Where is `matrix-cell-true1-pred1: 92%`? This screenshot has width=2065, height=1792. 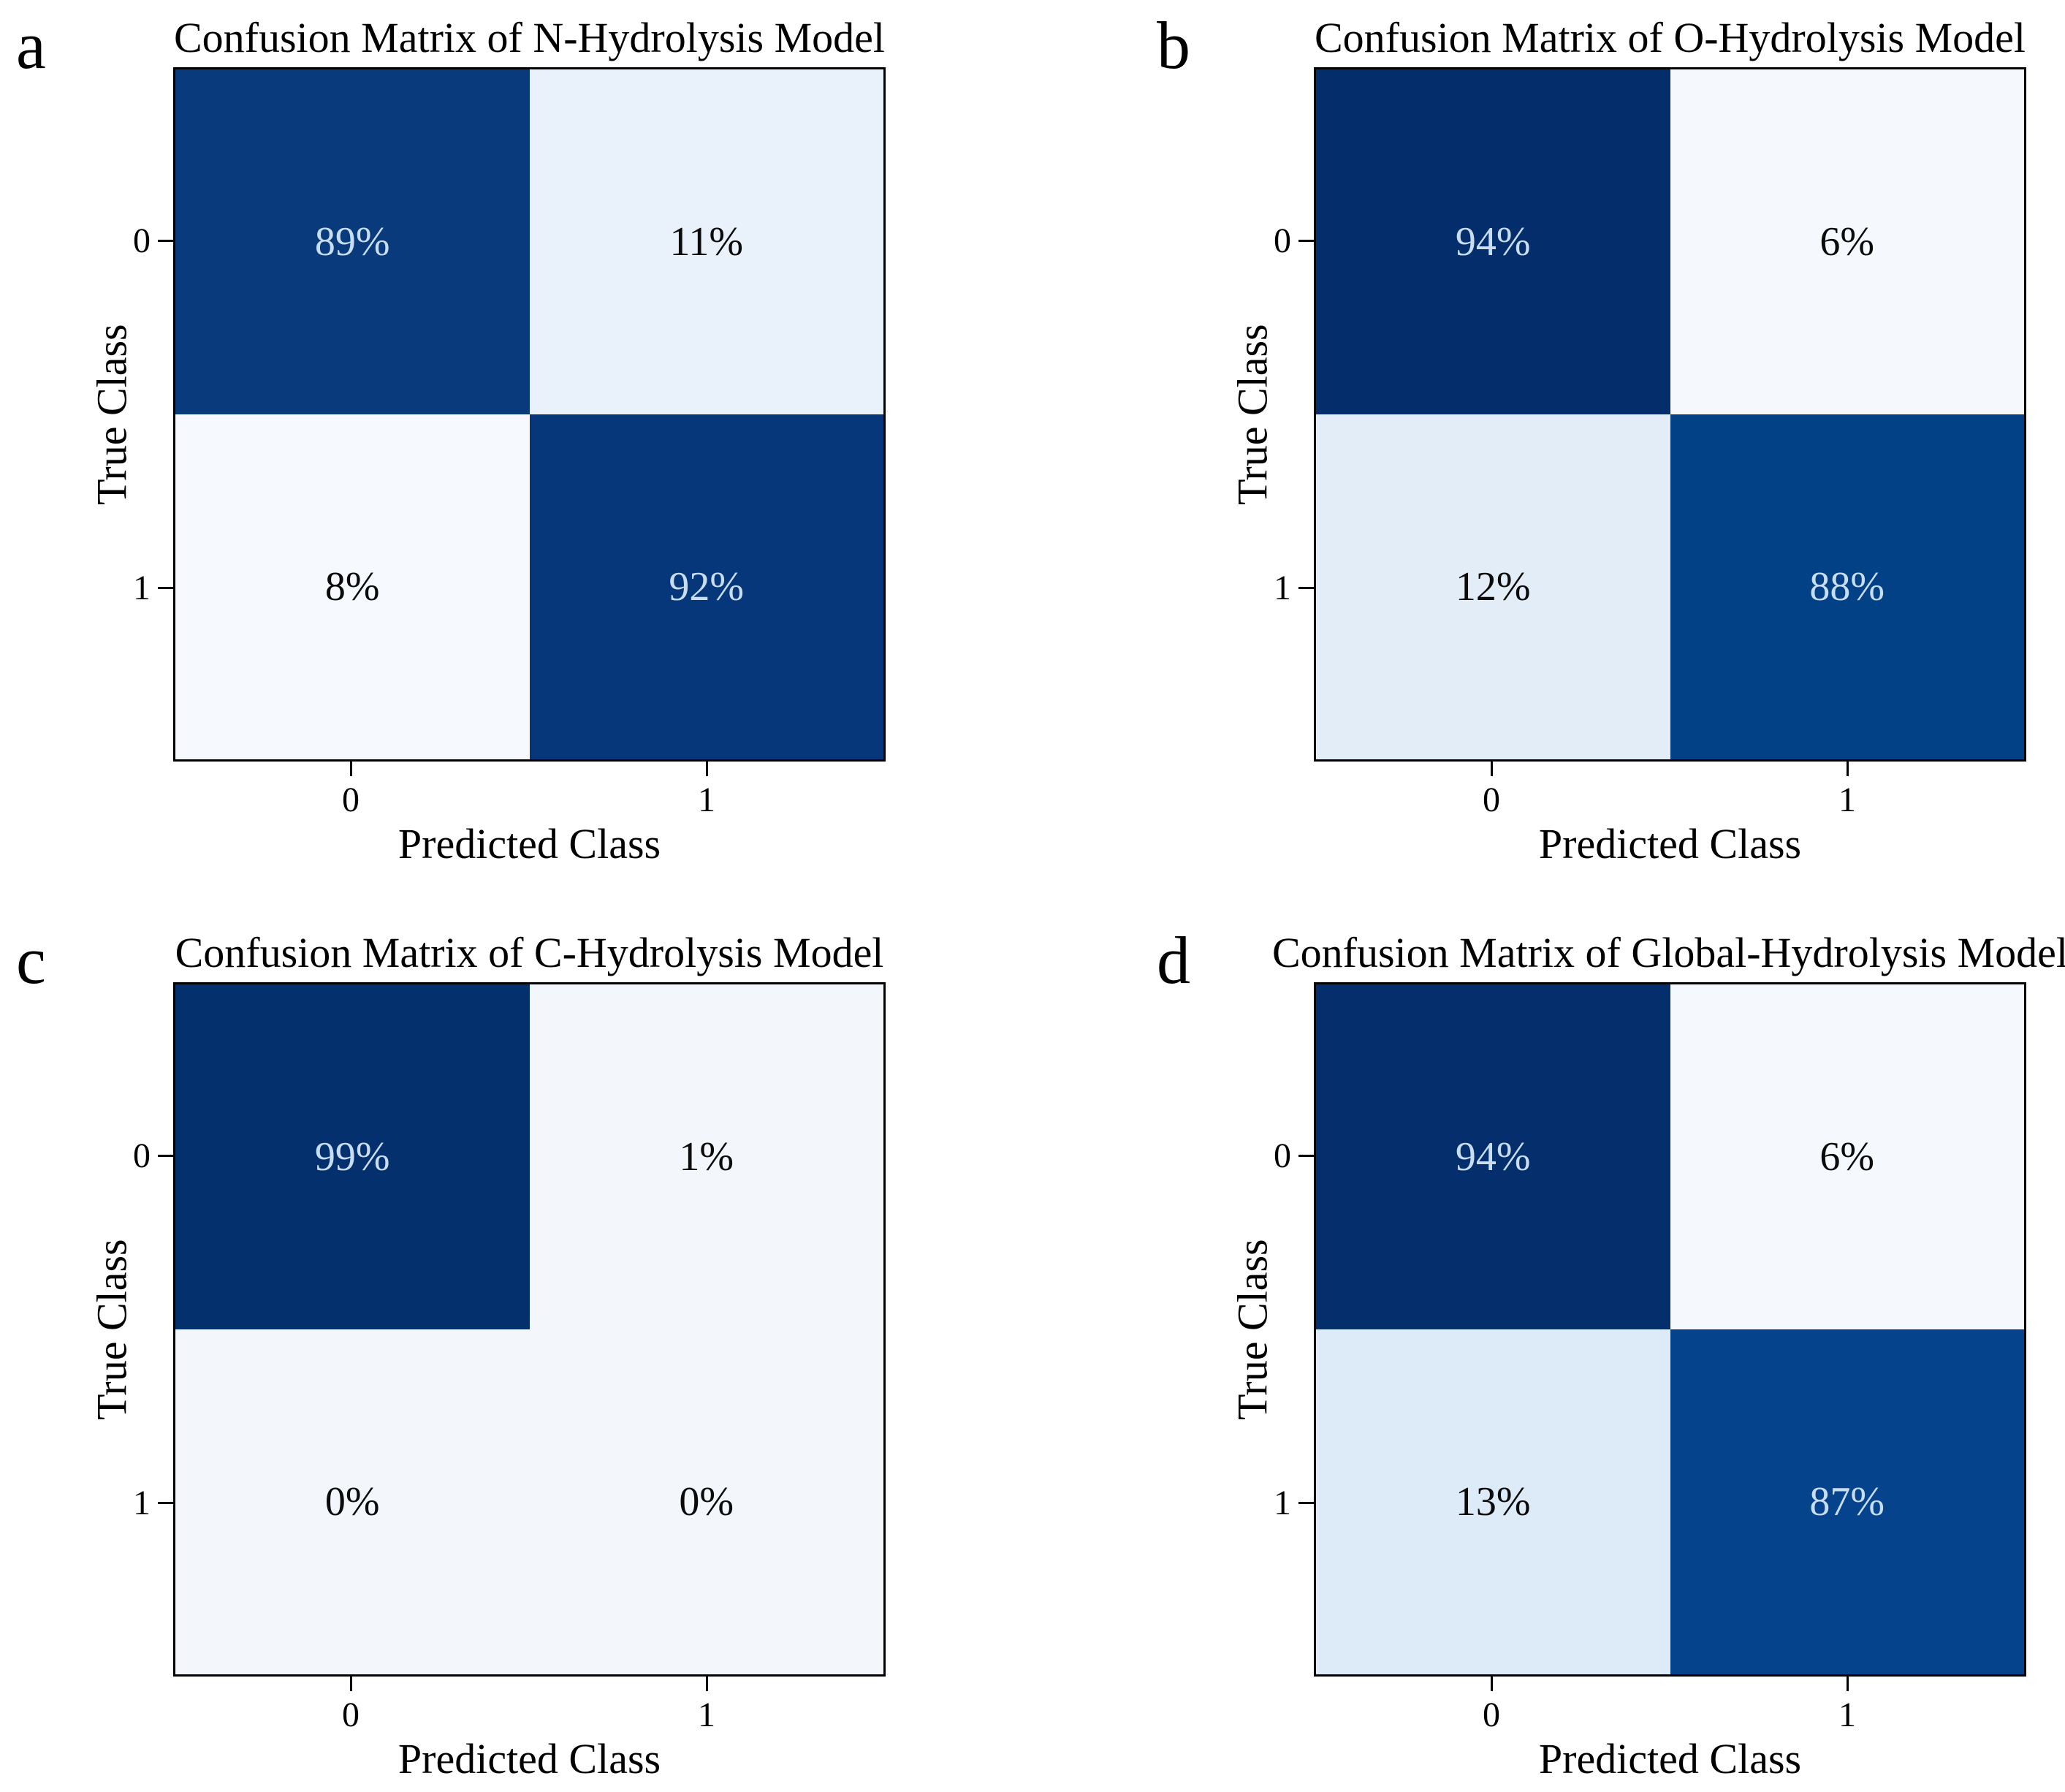 matrix-cell-true1-pred1: 92% is located at coordinates (706, 586).